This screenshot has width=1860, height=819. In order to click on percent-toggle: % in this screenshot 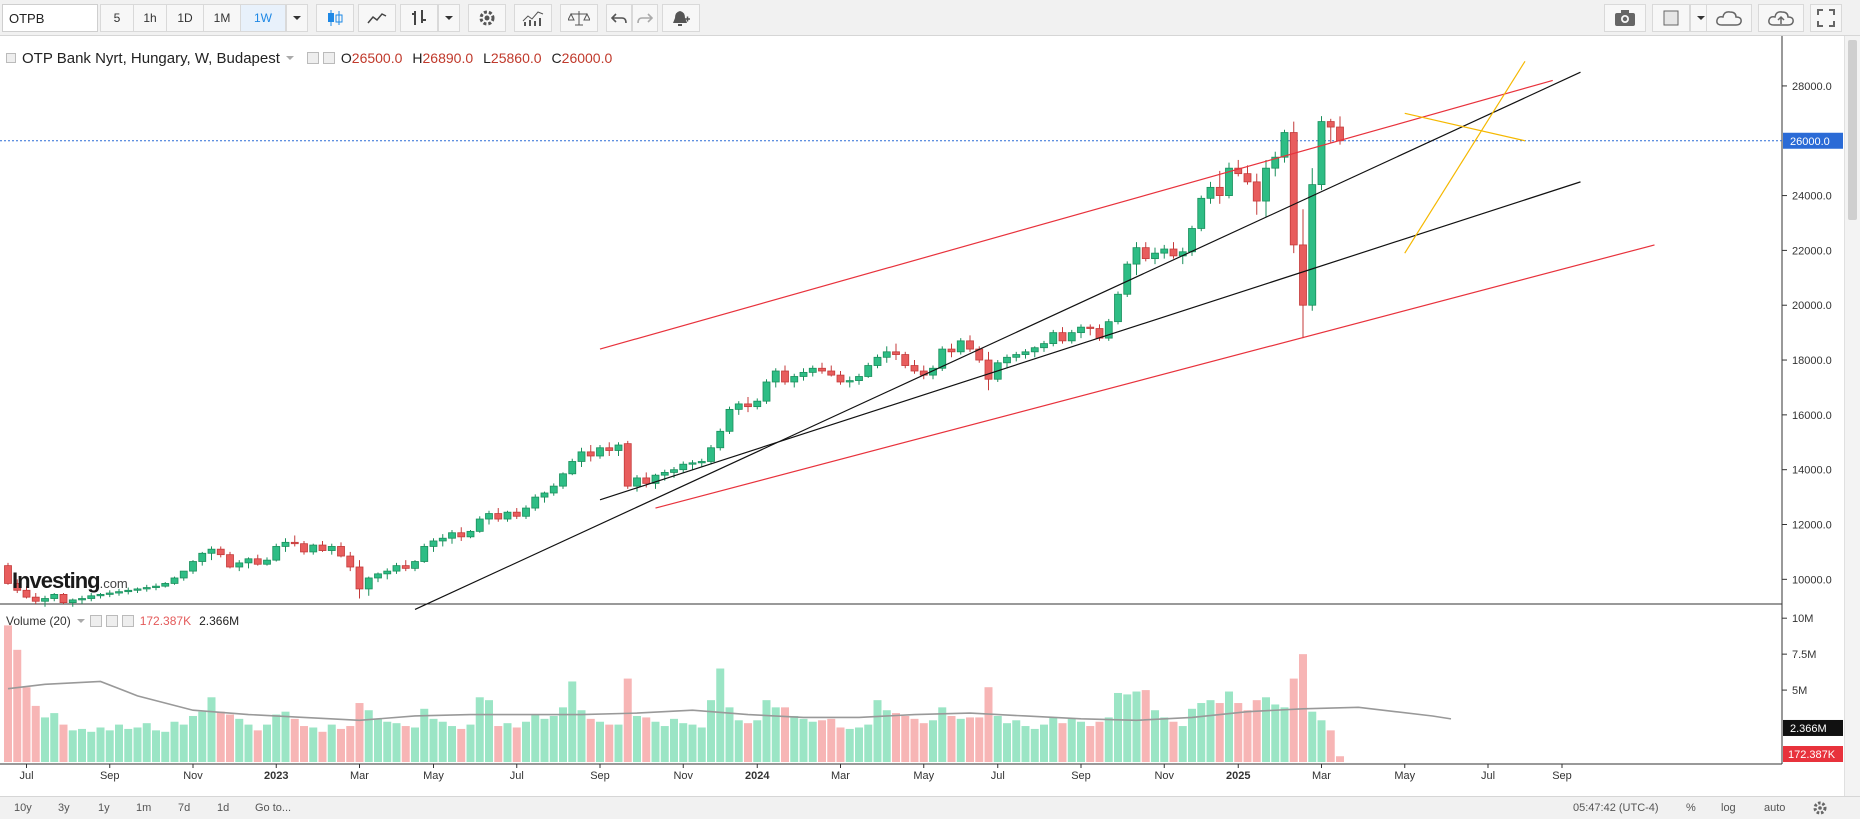, I will do `click(1691, 808)`.